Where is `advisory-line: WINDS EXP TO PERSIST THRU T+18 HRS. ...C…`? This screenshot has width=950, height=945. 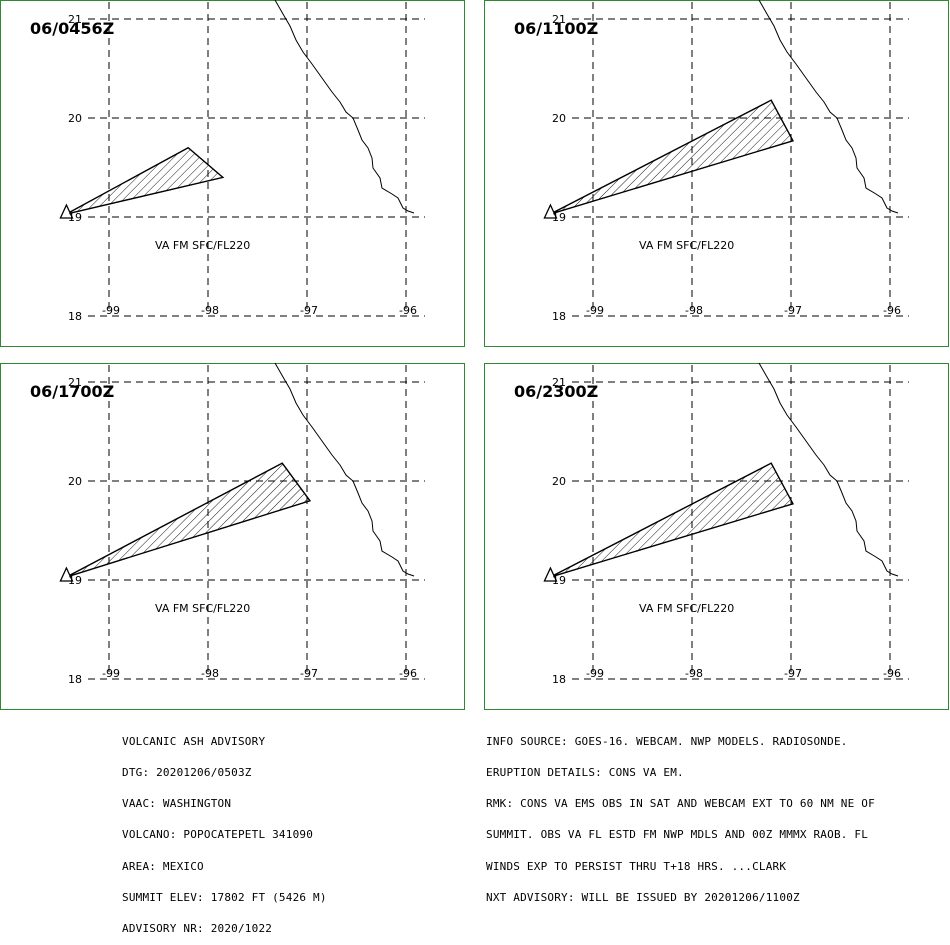
advisory-line: WINDS EXP TO PERSIST THRU T+18 HRS. ...C… is located at coordinates (636, 866).